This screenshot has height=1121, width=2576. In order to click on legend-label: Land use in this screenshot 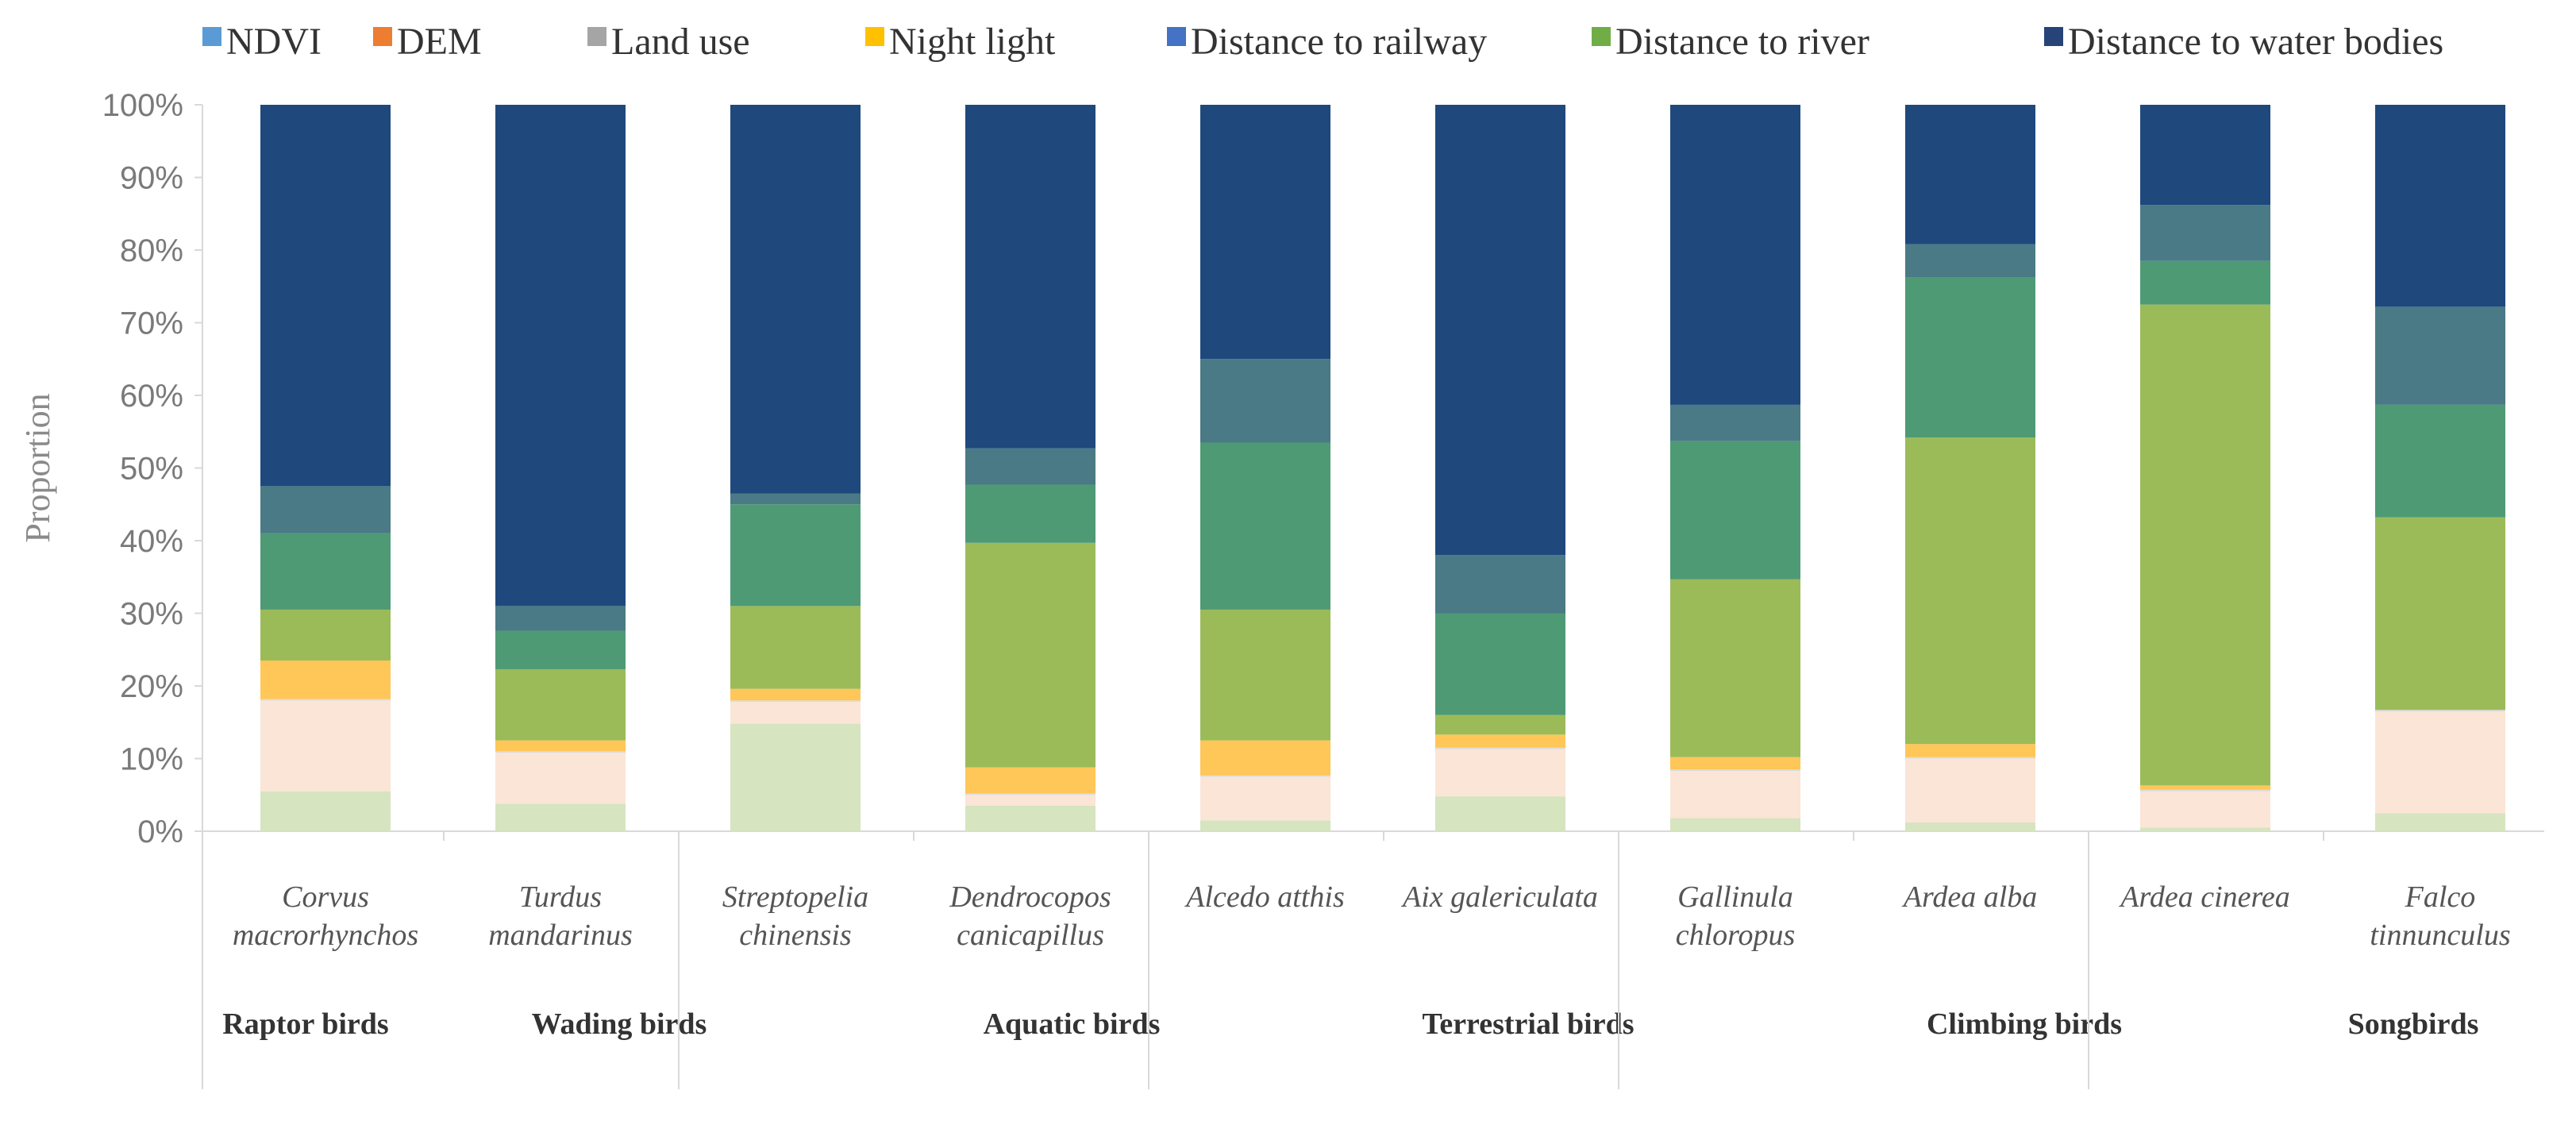, I will do `click(680, 42)`.